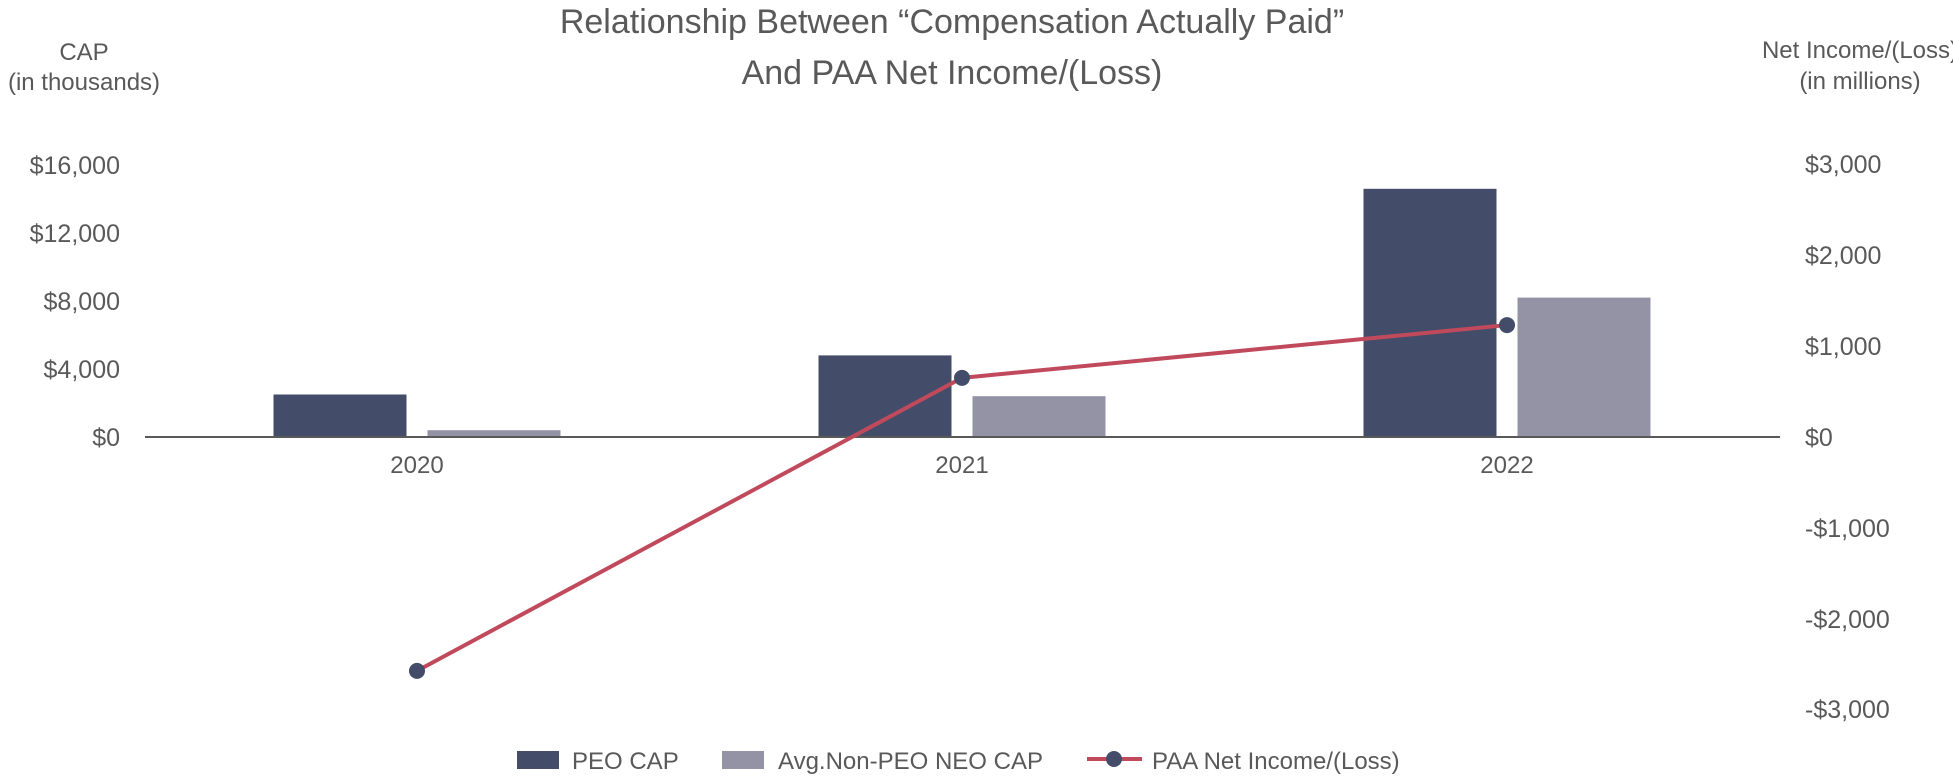  What do you see at coordinates (1843, 165) in the screenshot?
I see `y-right-tick: $3,000` at bounding box center [1843, 165].